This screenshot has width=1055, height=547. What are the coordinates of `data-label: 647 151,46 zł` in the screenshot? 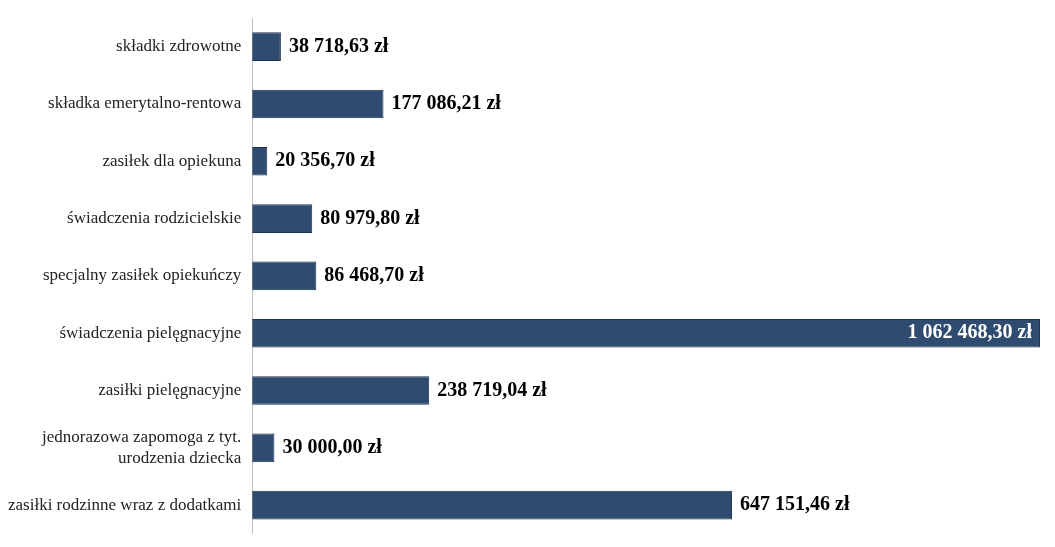 It's located at (795, 503).